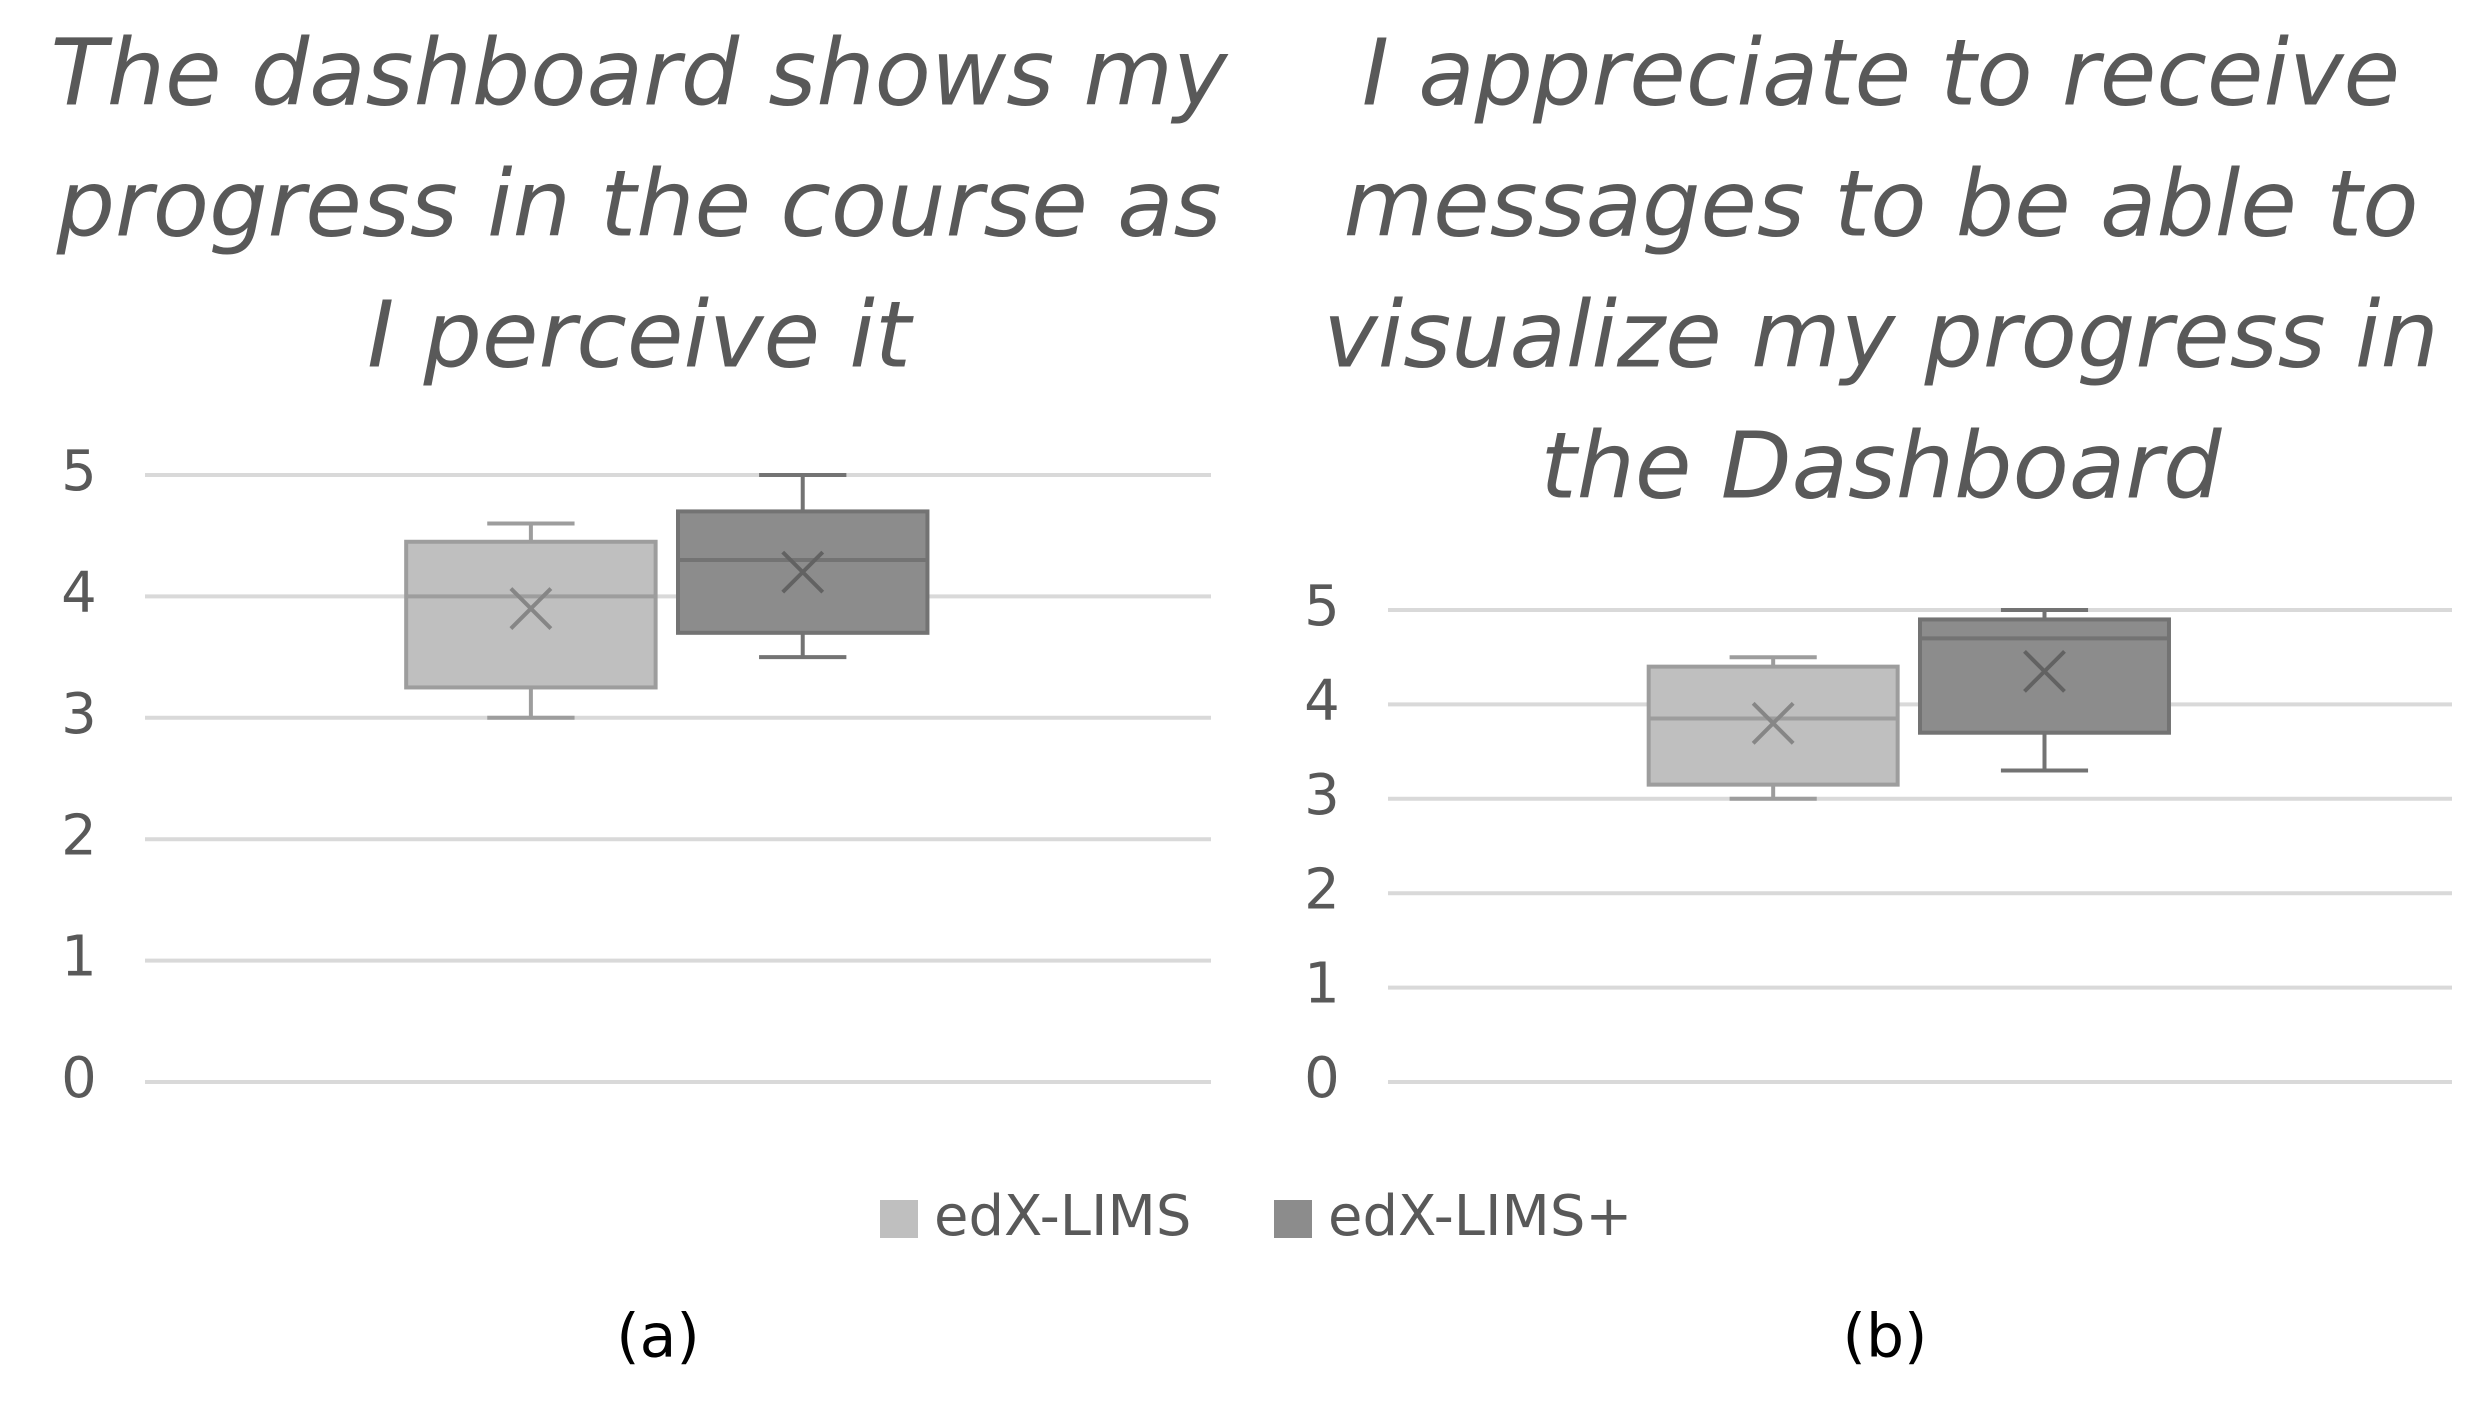 The height and width of the screenshot is (1411, 2473). What do you see at coordinates (1882, 465) in the screenshot?
I see `chart-title: the Dashboard` at bounding box center [1882, 465].